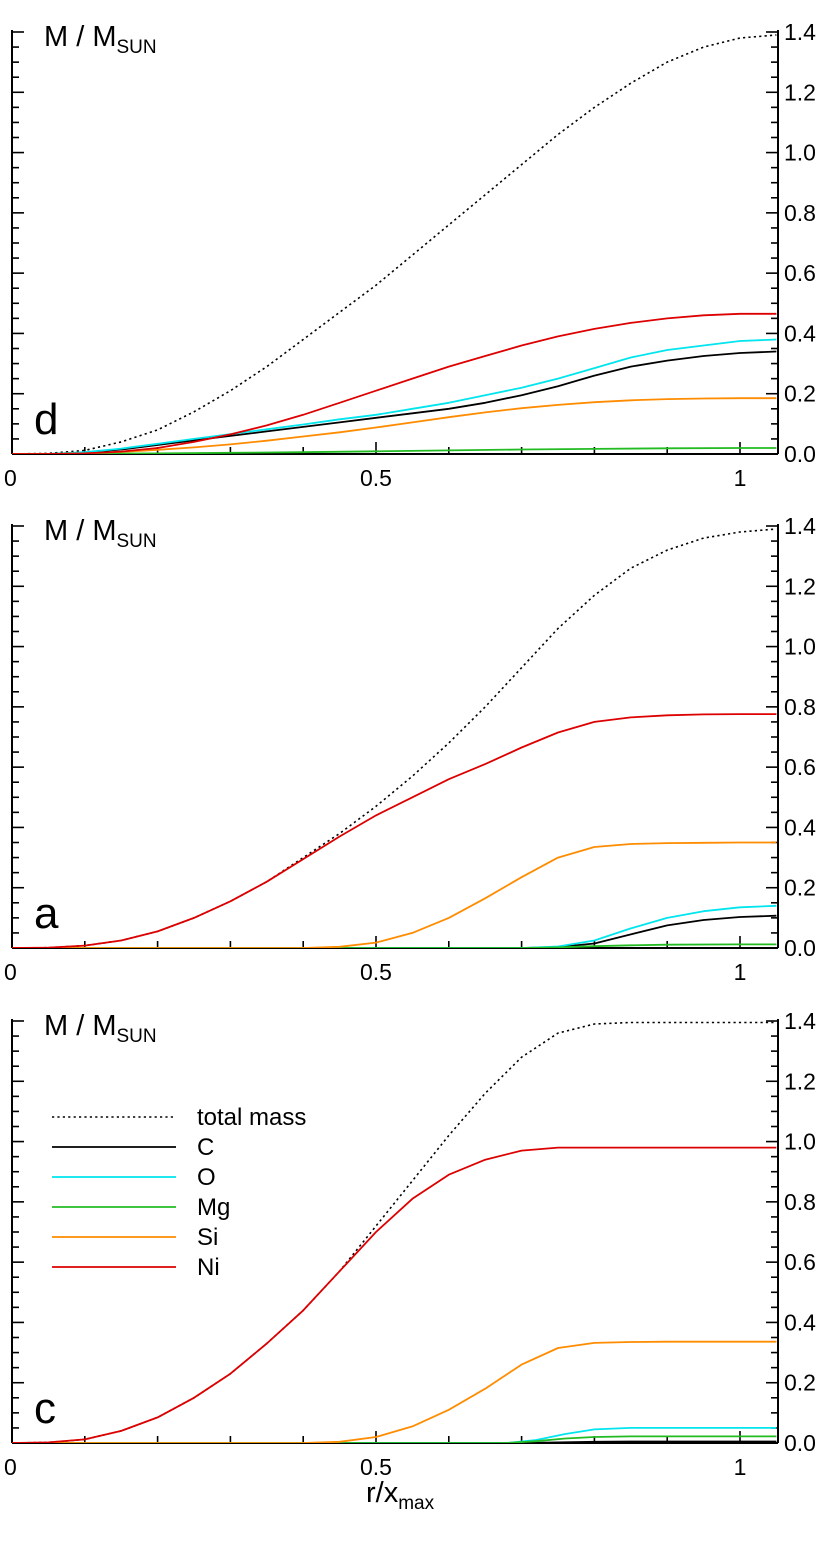 The image size is (830, 1546). Describe the element at coordinates (46, 913) in the screenshot. I see `panel-letter: a` at that location.